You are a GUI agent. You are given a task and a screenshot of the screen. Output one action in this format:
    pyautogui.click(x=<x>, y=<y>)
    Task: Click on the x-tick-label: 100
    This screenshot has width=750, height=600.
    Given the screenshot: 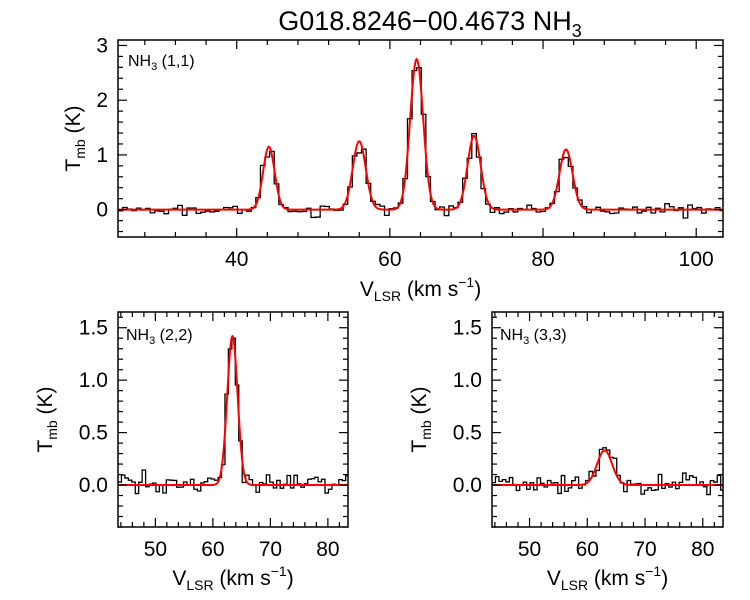 What is the action you would take?
    pyautogui.click(x=696, y=259)
    